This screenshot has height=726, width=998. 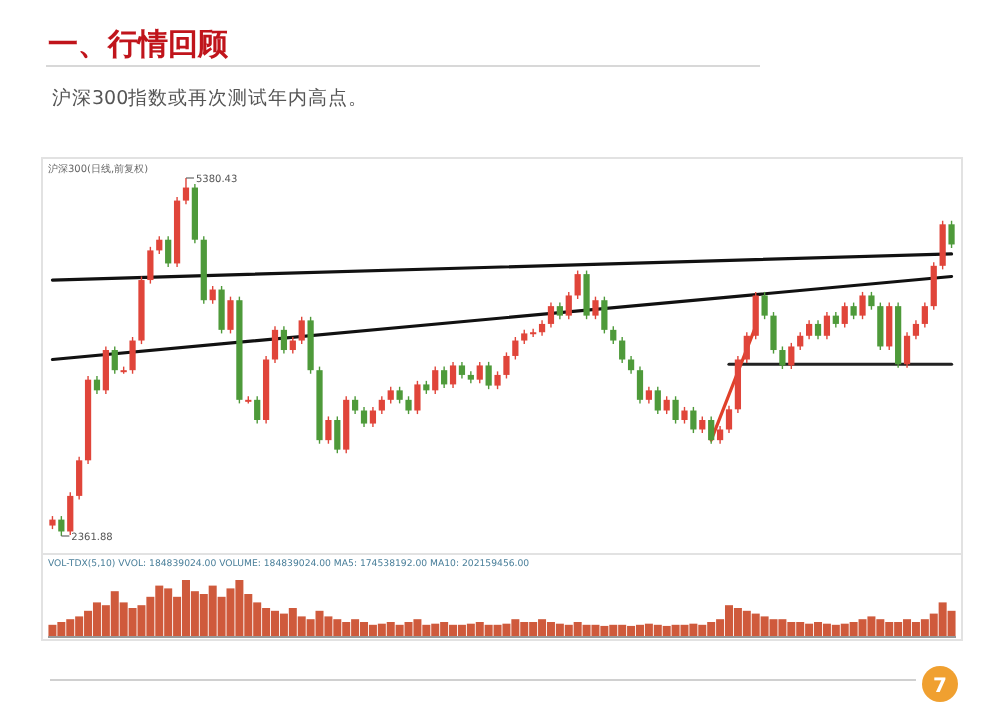 What do you see at coordinates (139, 44) in the screenshot?
I see `chart-title: 一、行情回顾` at bounding box center [139, 44].